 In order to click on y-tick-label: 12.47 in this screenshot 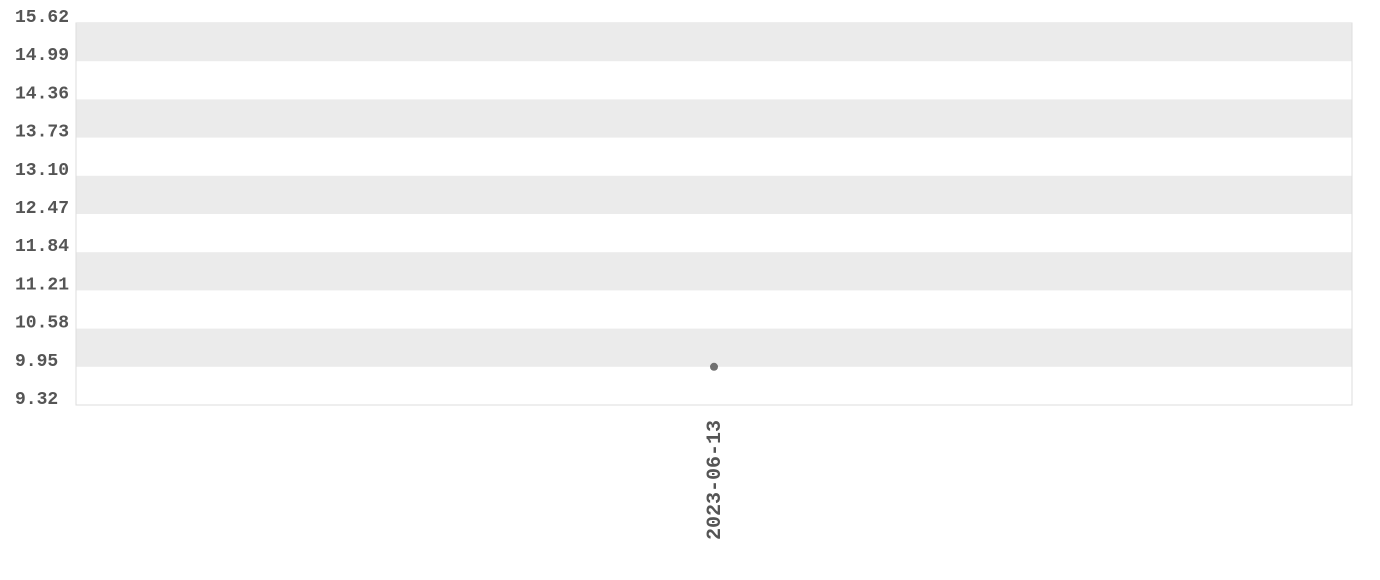, I will do `click(42, 209)`.